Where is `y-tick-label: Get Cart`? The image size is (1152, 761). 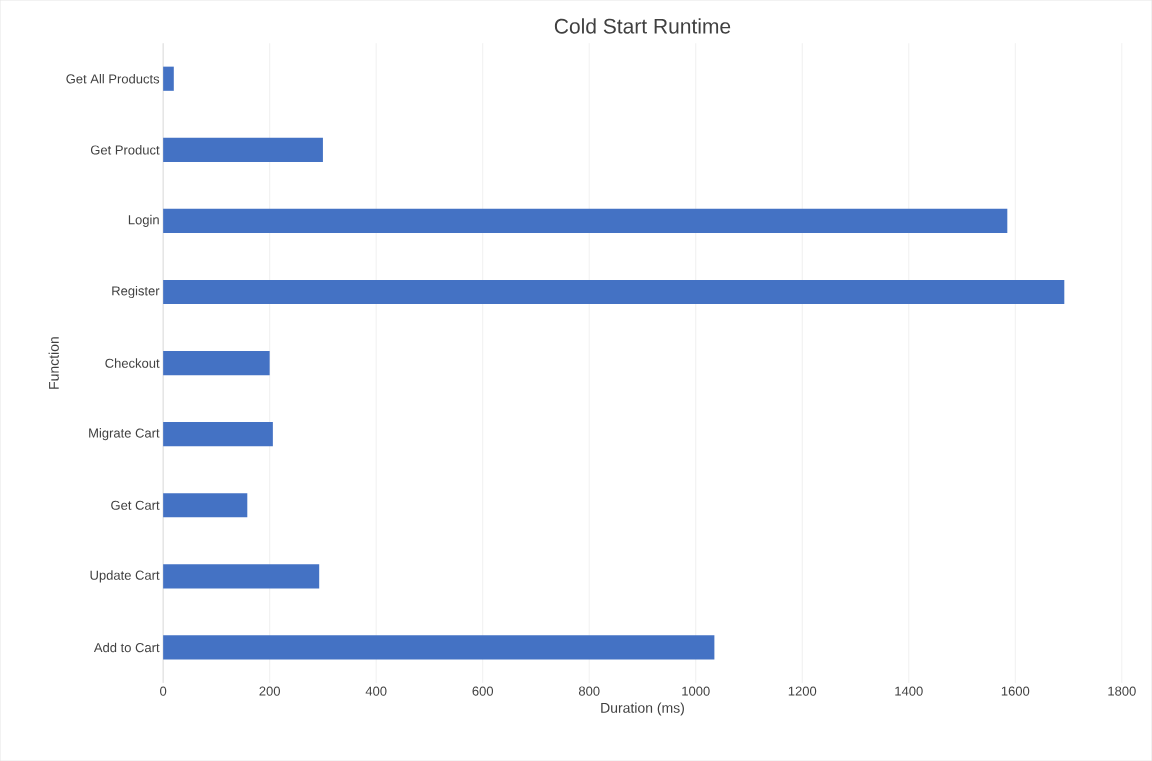
y-tick-label: Get Cart is located at coordinates (135, 505).